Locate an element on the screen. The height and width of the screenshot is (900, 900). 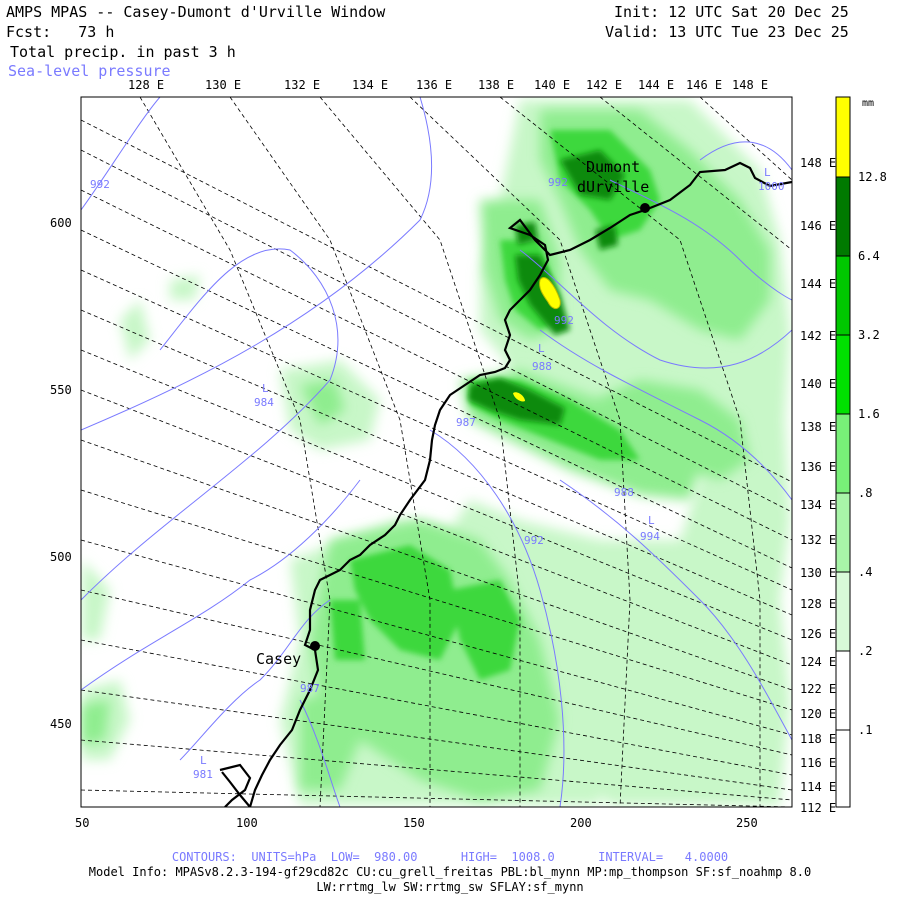
x-grid-labels: 50 100 150 200 250 is located at coordinates (416, 823).